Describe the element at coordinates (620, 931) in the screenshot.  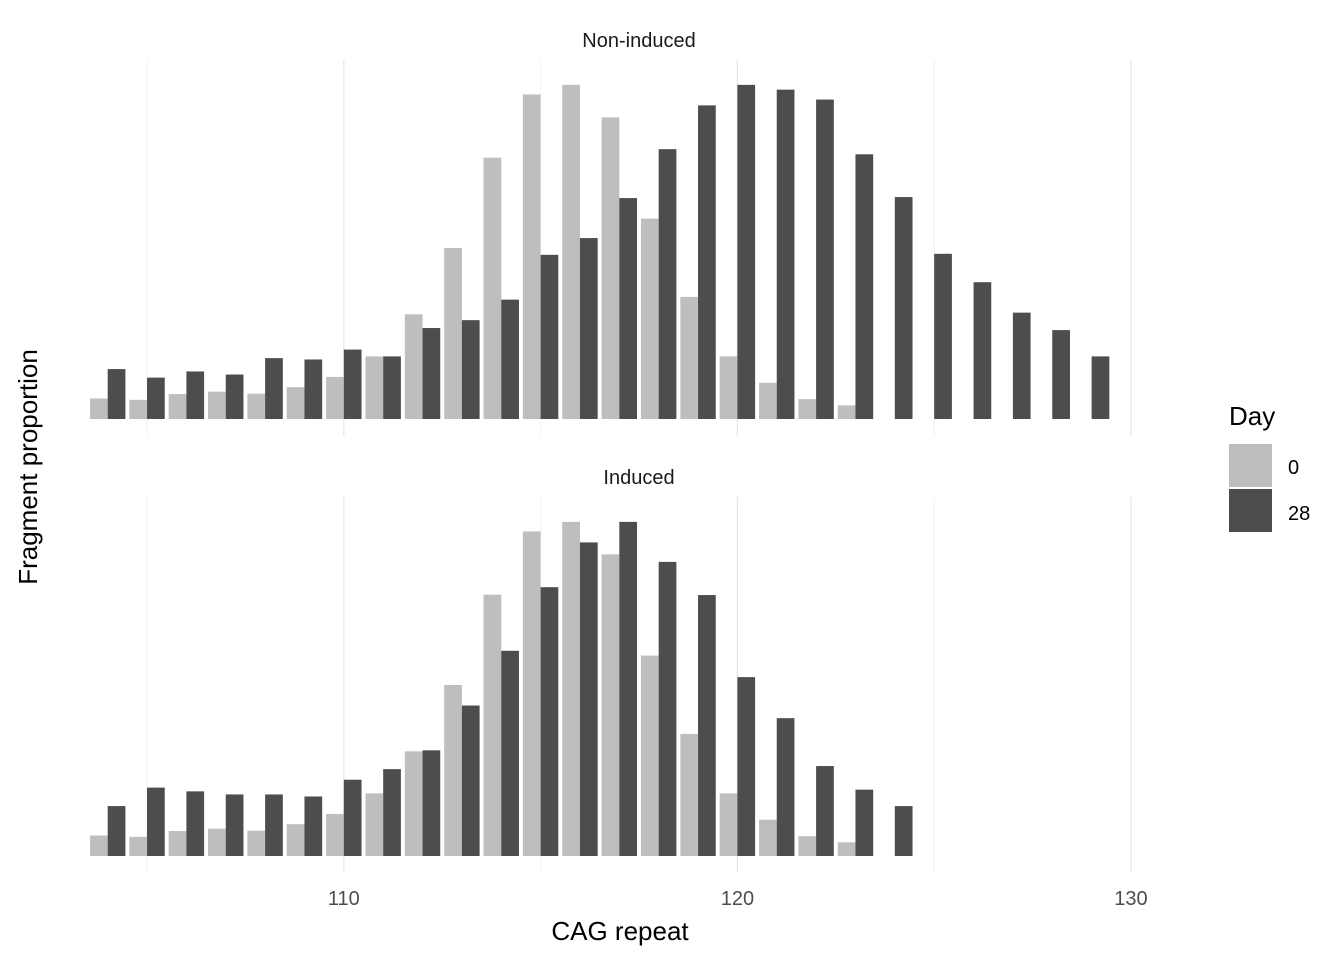
I see `x-axis-title: CAG repeat` at that location.